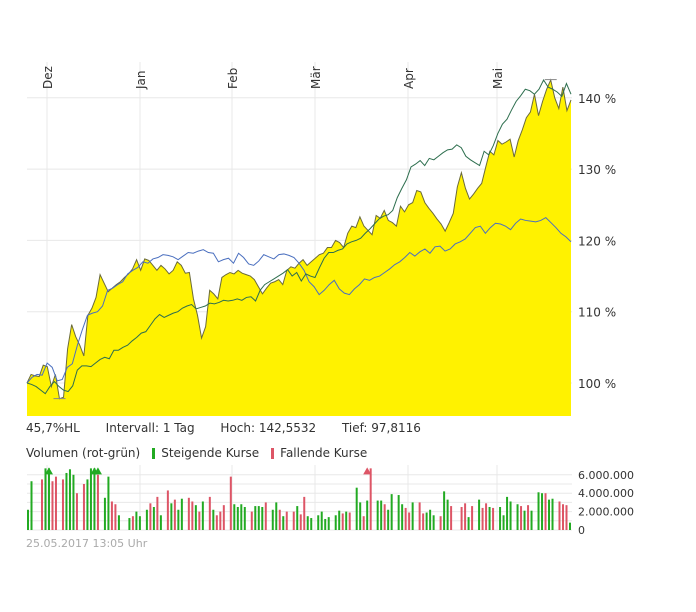 The height and width of the screenshot is (612, 696). What do you see at coordinates (233, 78) in the screenshot?
I see `month-label: Feb` at bounding box center [233, 78].